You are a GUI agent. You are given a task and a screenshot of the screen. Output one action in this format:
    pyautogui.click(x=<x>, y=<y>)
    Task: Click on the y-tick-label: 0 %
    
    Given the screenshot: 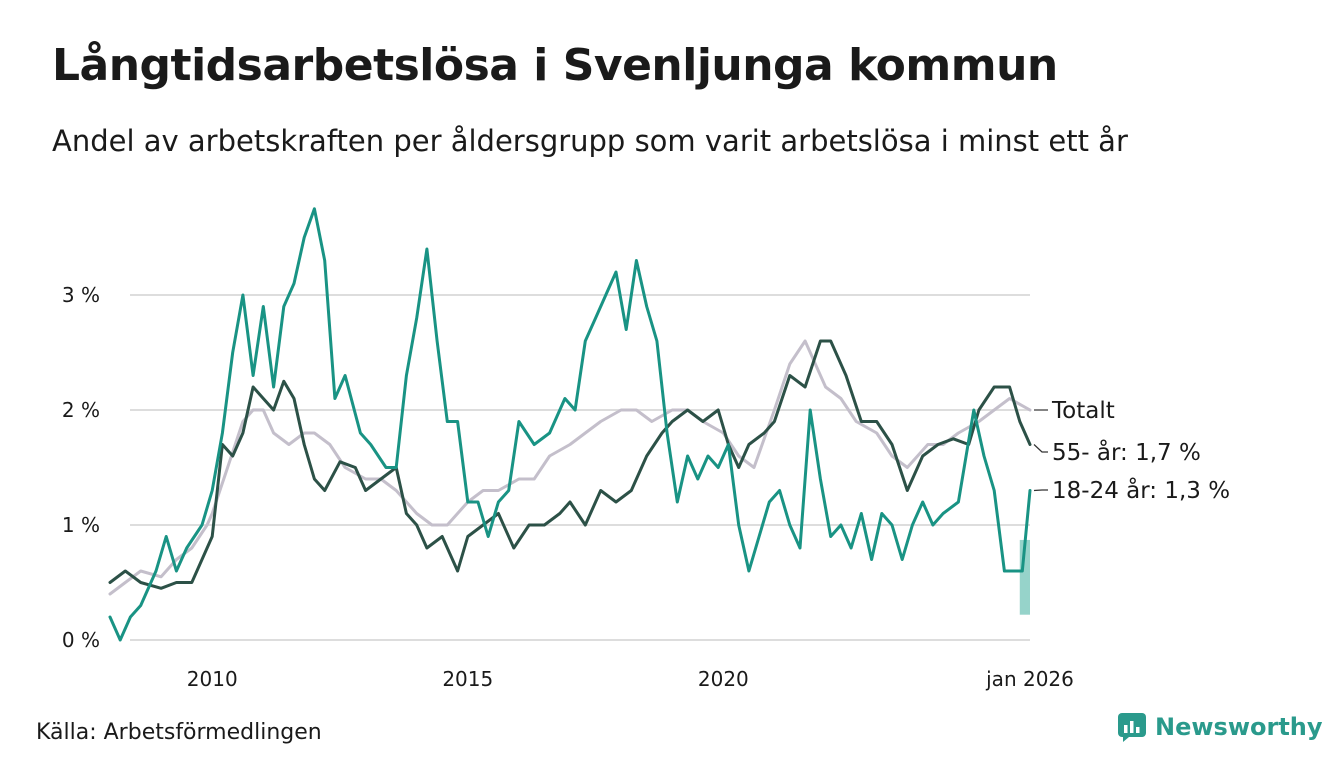 What is the action you would take?
    pyautogui.click(x=81, y=640)
    